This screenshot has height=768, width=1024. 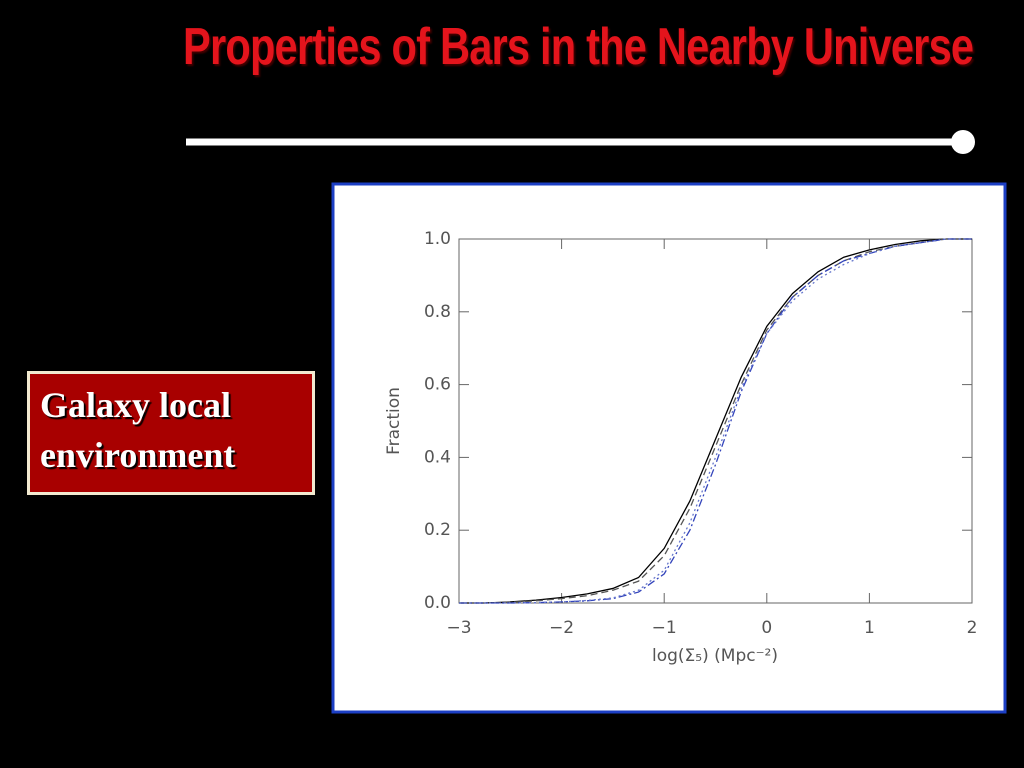 I want to click on y-tick-label: 0.8, so click(x=437, y=312).